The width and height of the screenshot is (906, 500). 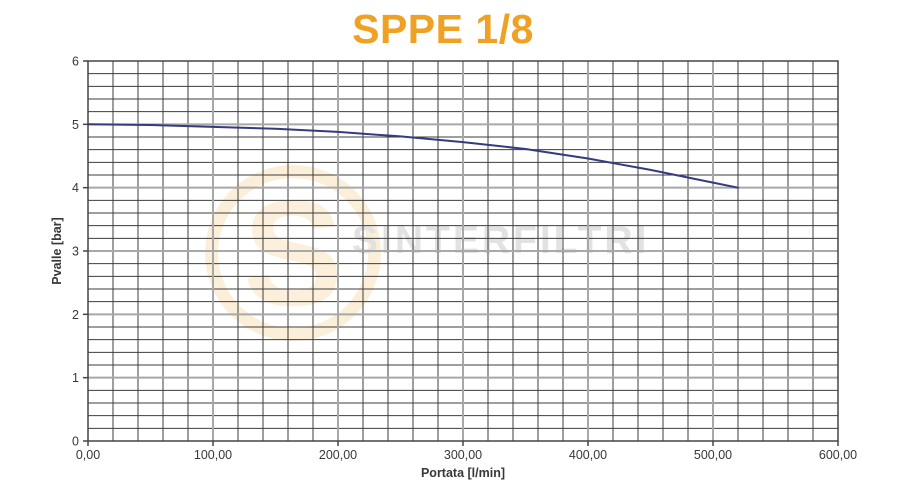 I want to click on x-tick-label: 100,00, so click(x=213, y=455).